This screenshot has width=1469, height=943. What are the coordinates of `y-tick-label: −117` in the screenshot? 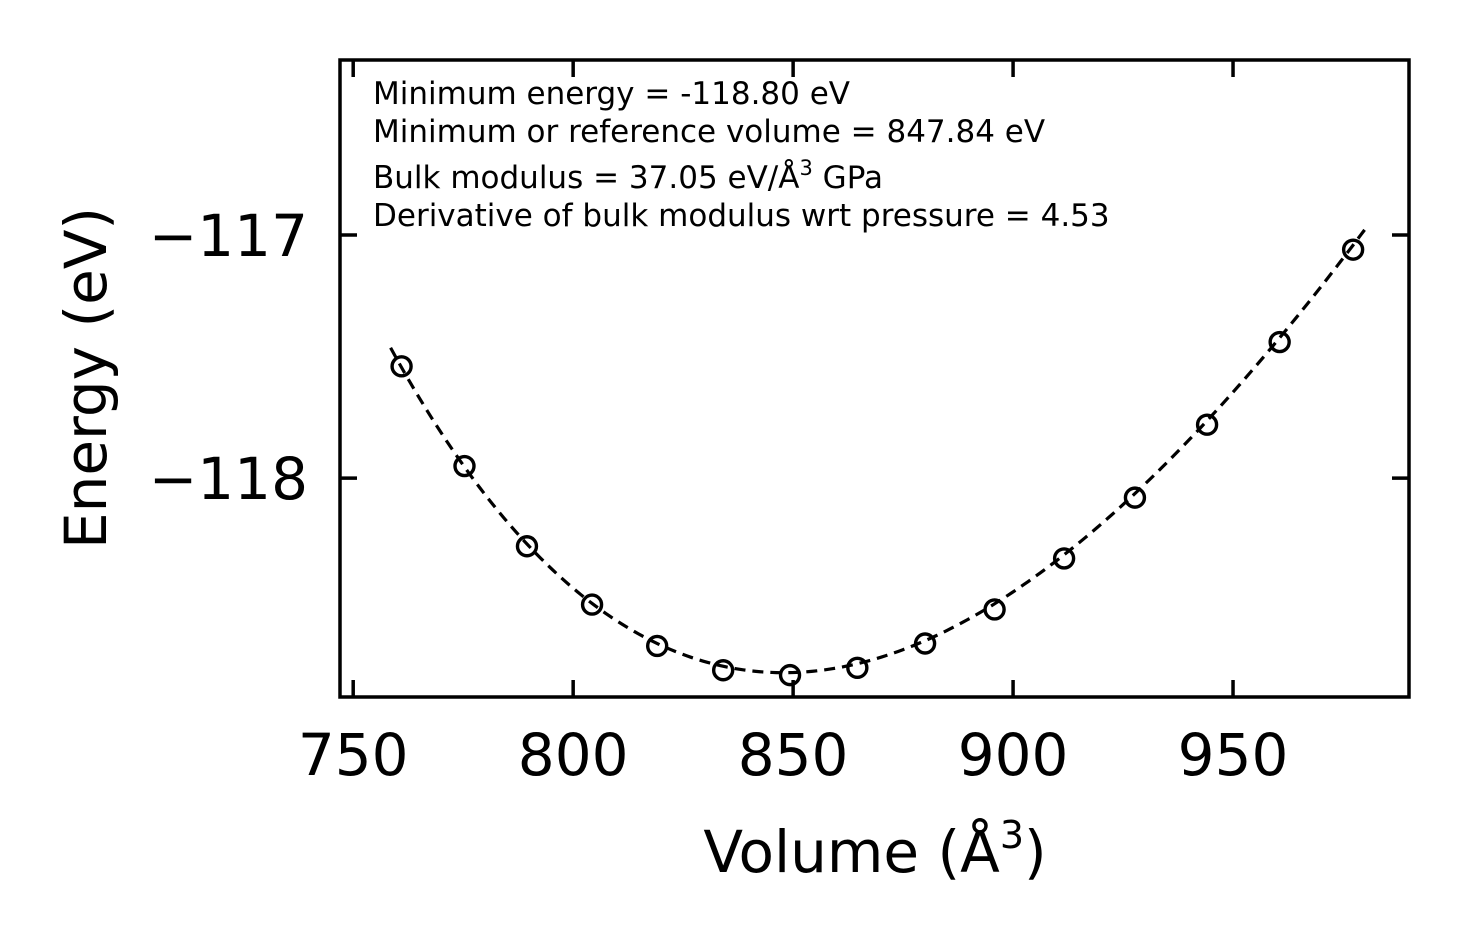 It's located at (228, 236).